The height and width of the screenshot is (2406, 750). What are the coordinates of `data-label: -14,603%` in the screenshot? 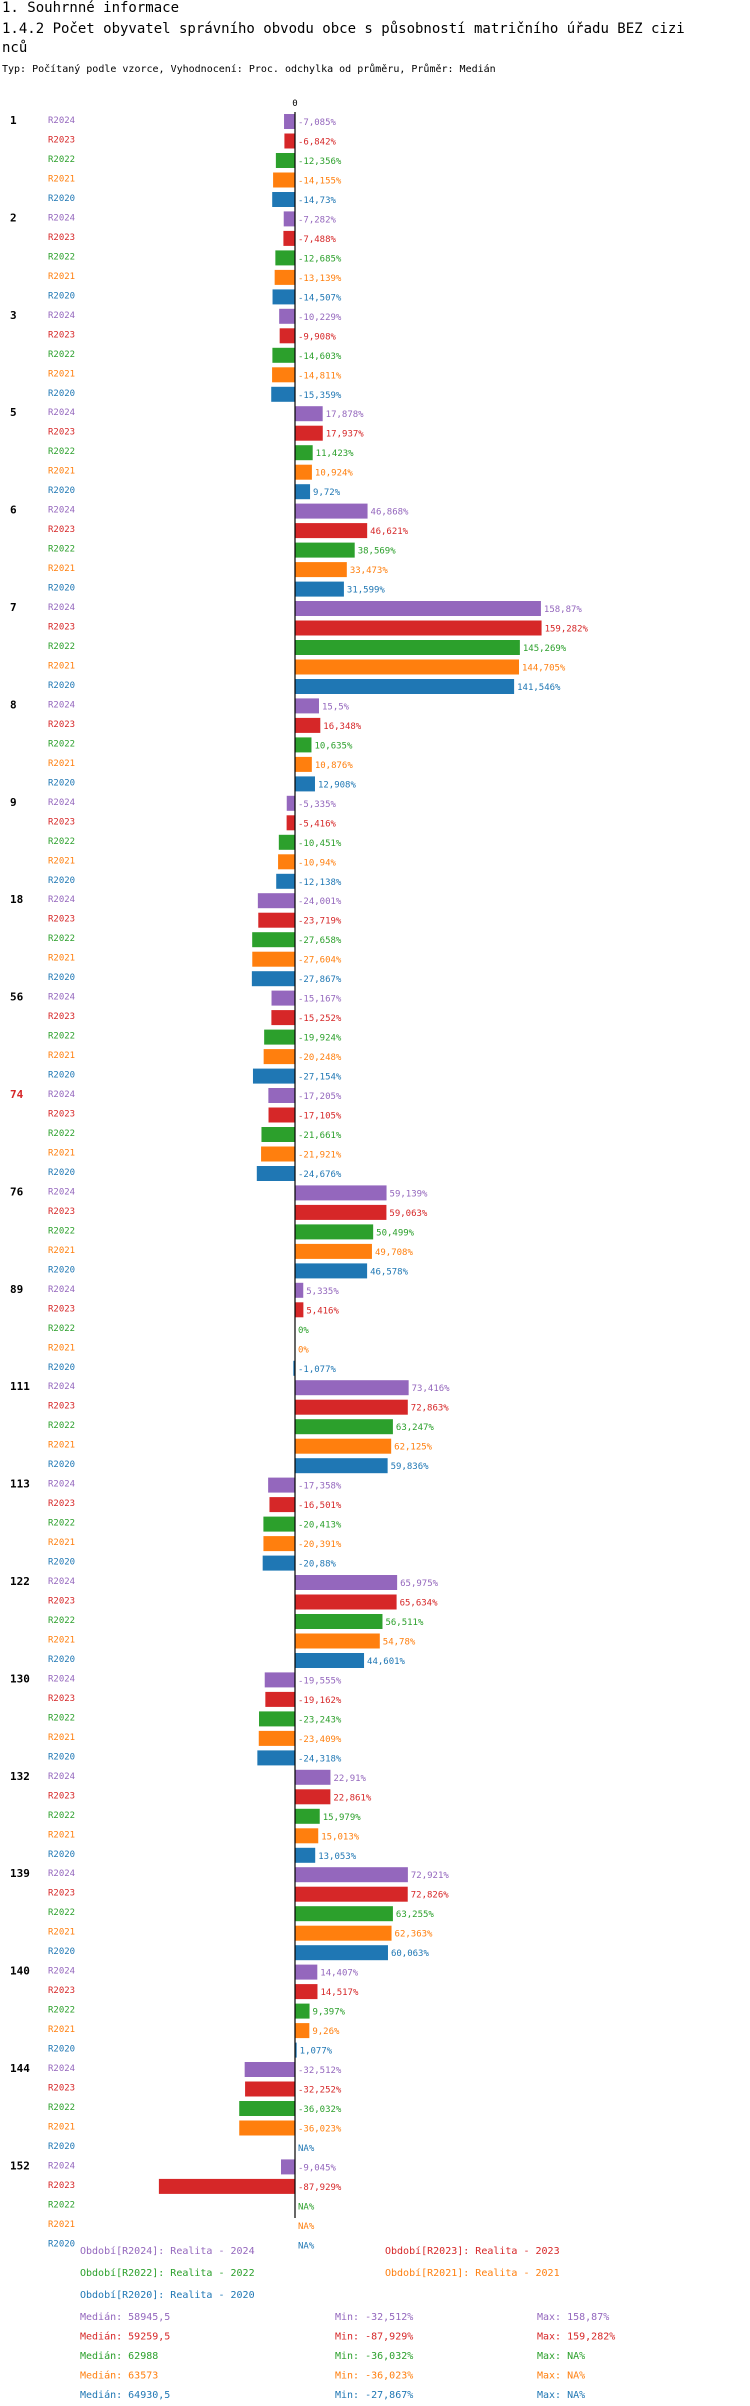 It's located at (320, 357).